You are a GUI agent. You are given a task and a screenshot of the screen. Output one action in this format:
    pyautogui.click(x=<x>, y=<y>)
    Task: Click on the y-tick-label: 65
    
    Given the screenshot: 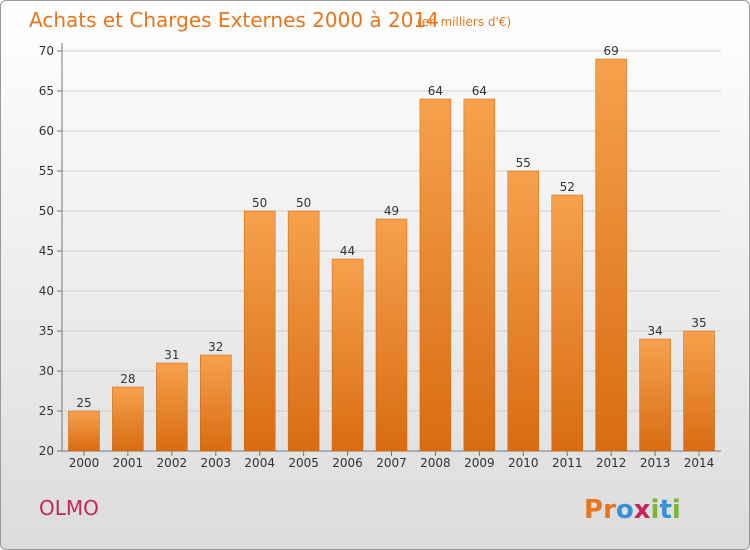 What is the action you would take?
    pyautogui.click(x=46, y=91)
    